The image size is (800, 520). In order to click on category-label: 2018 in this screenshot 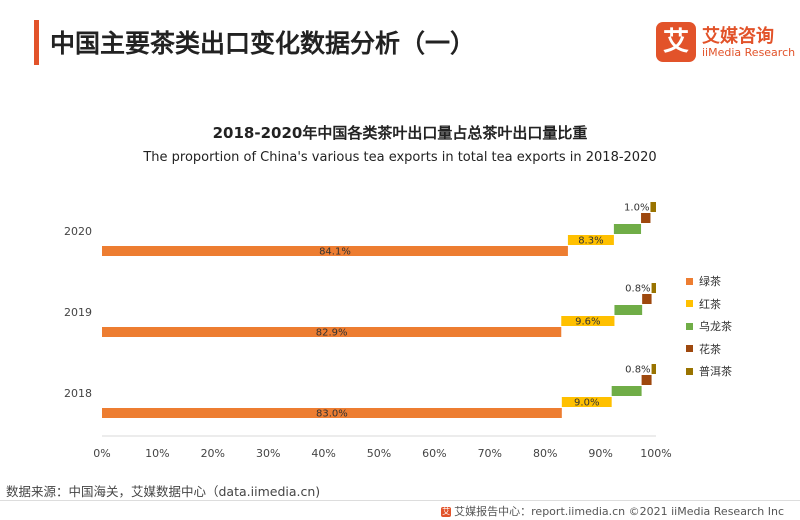, I will do `click(78, 393)`.